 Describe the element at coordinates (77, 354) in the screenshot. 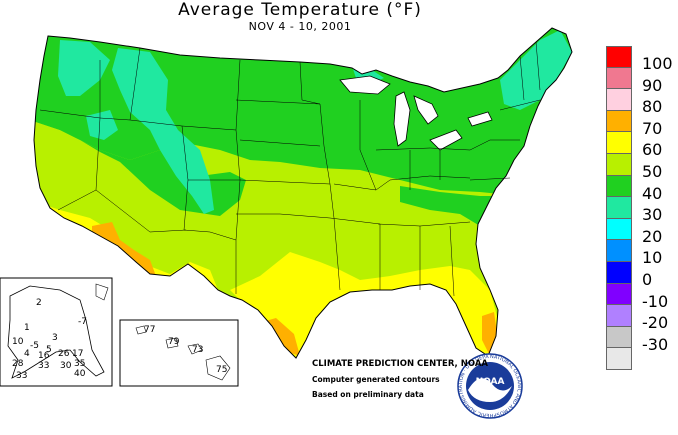

I see `alaska-value: 17` at that location.